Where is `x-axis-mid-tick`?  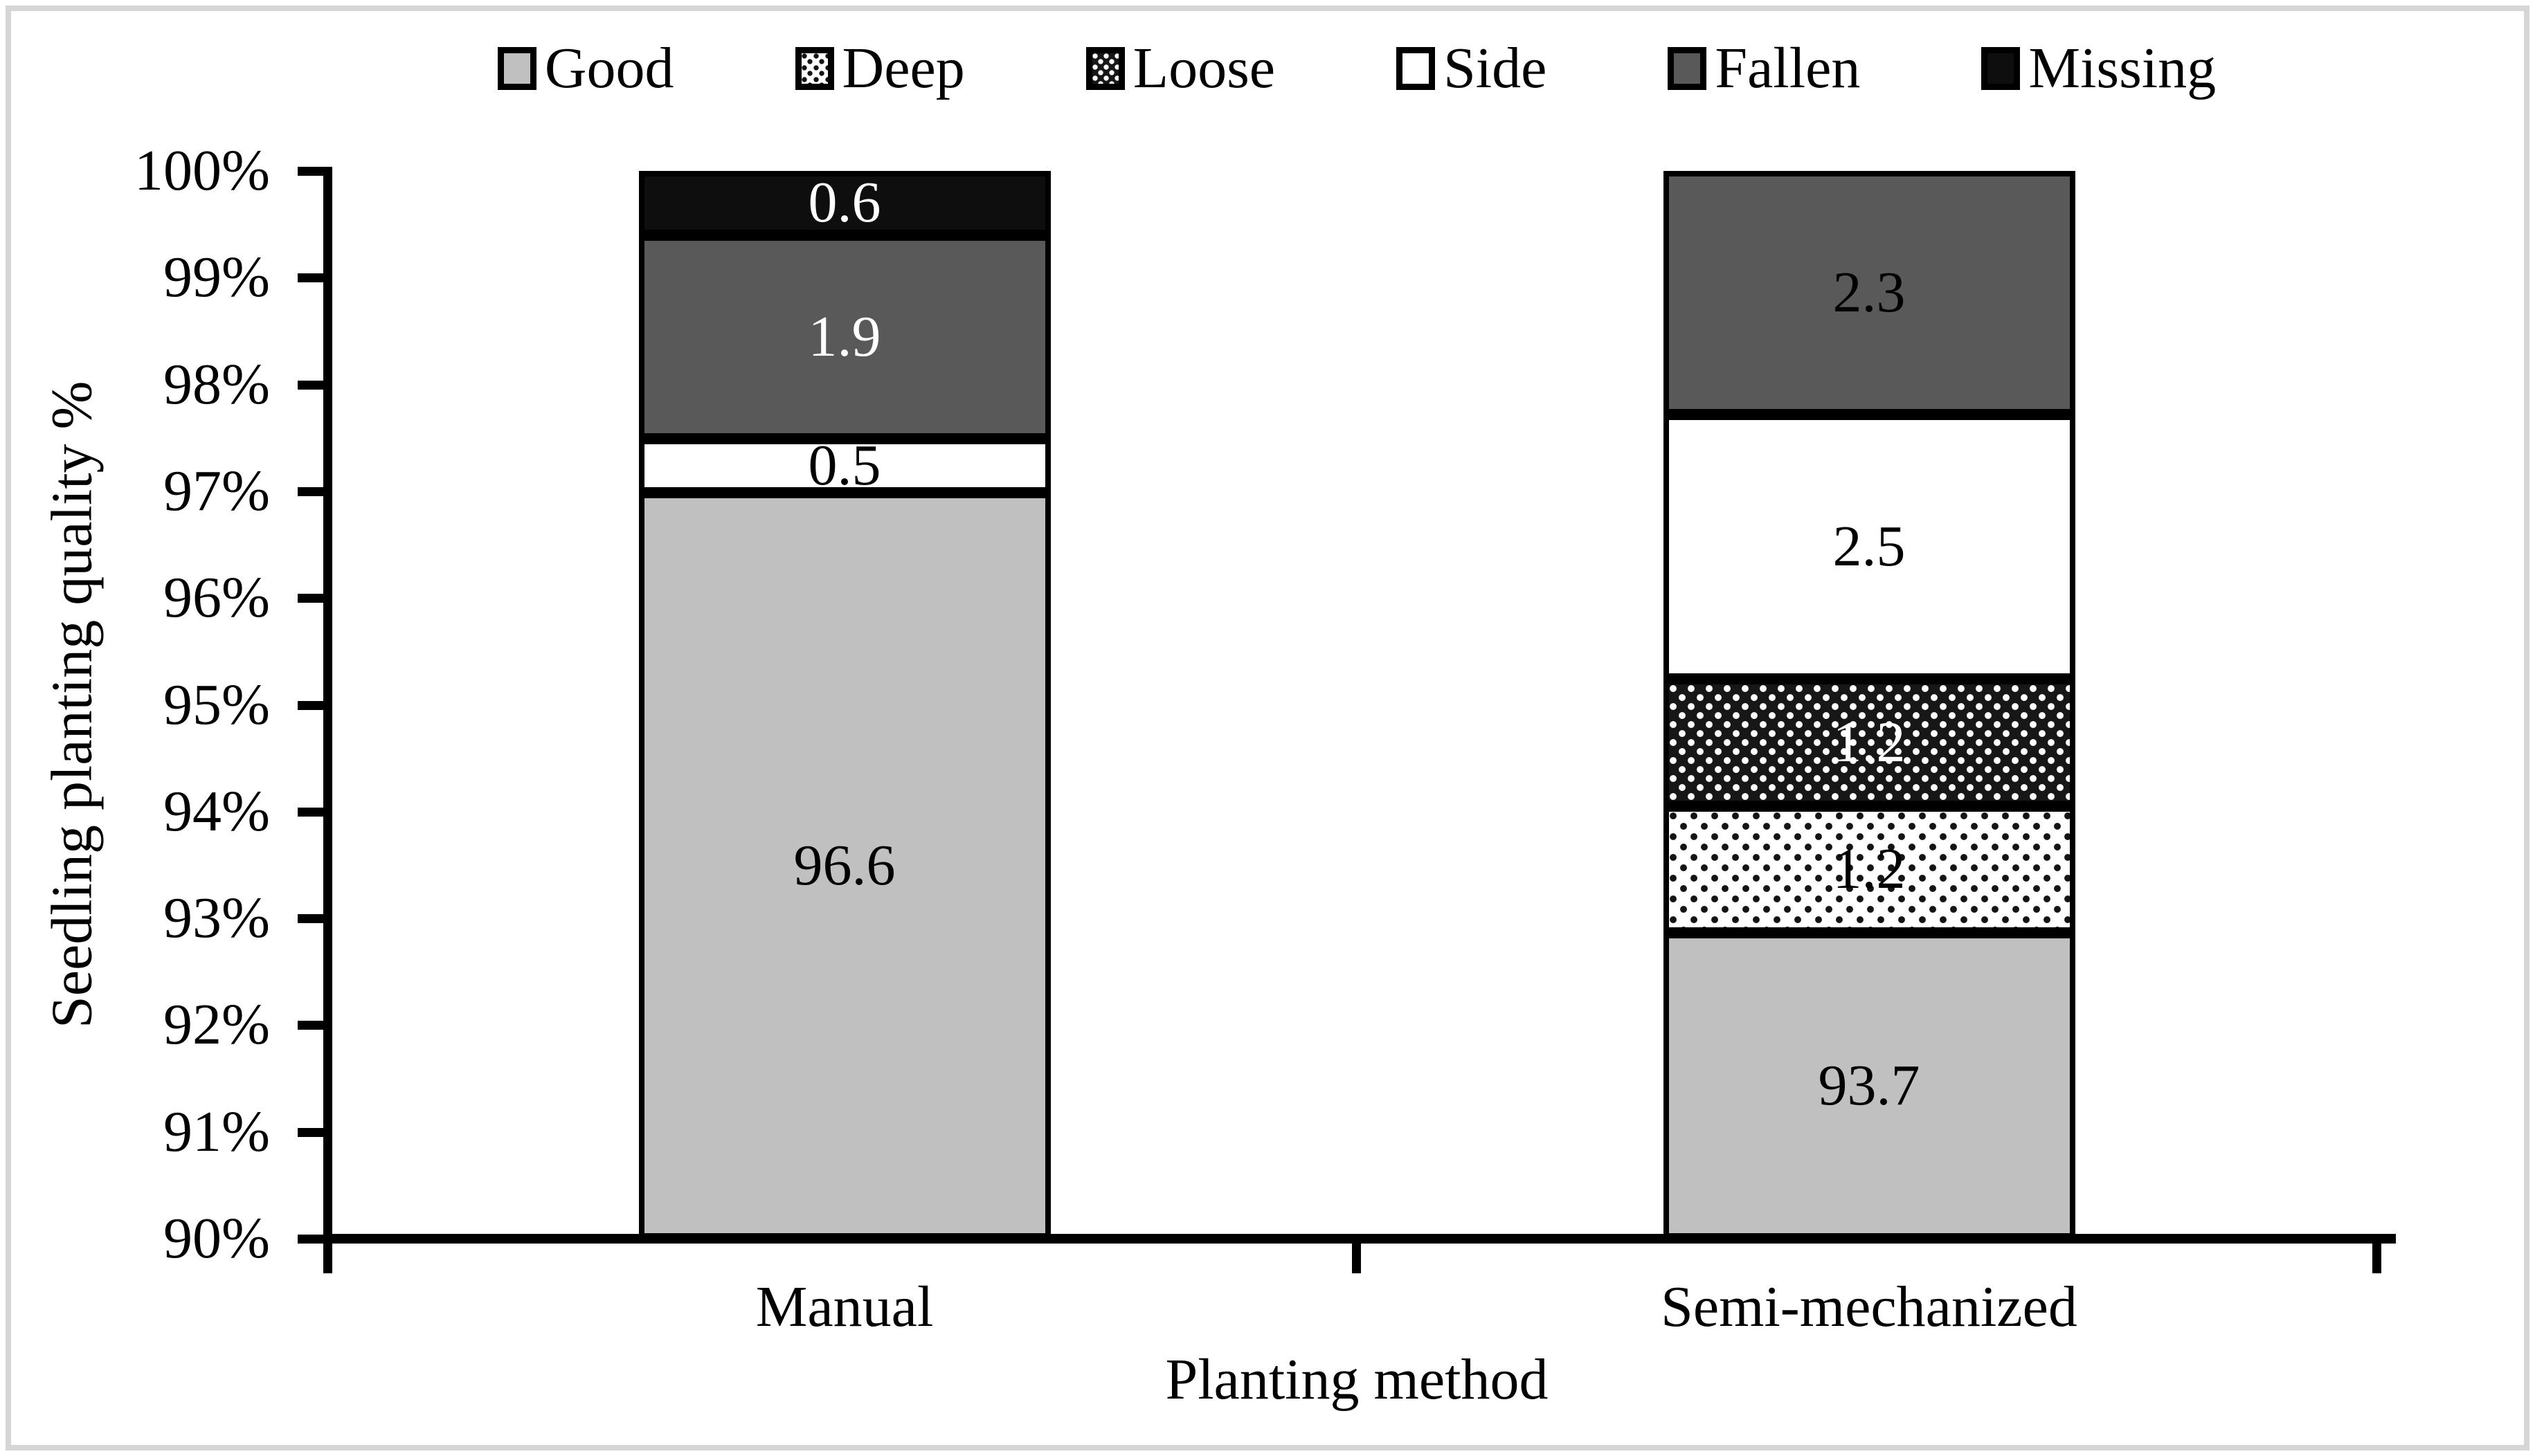 x-axis-mid-tick is located at coordinates (1356, 1256).